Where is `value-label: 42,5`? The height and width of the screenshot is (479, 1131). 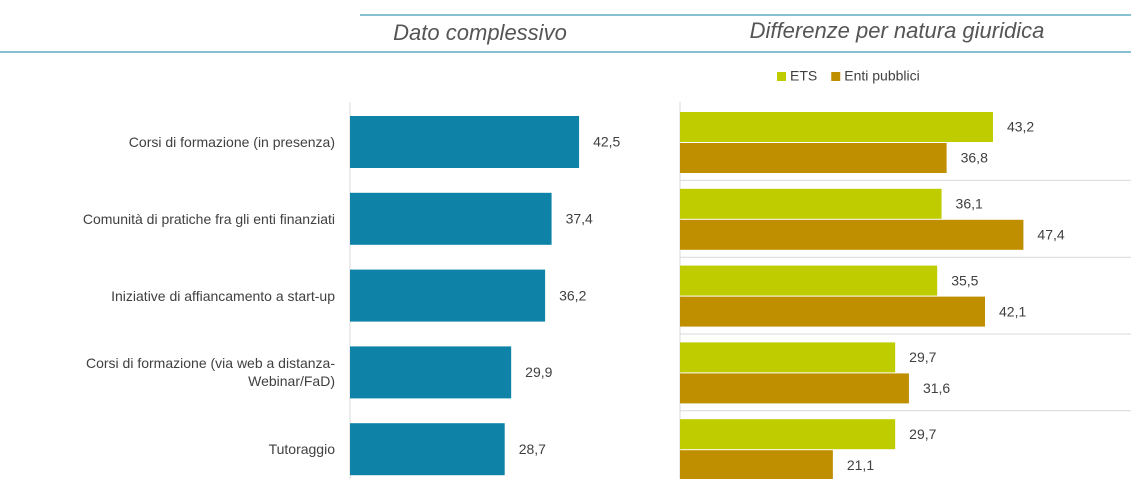
value-label: 42,5 is located at coordinates (606, 142).